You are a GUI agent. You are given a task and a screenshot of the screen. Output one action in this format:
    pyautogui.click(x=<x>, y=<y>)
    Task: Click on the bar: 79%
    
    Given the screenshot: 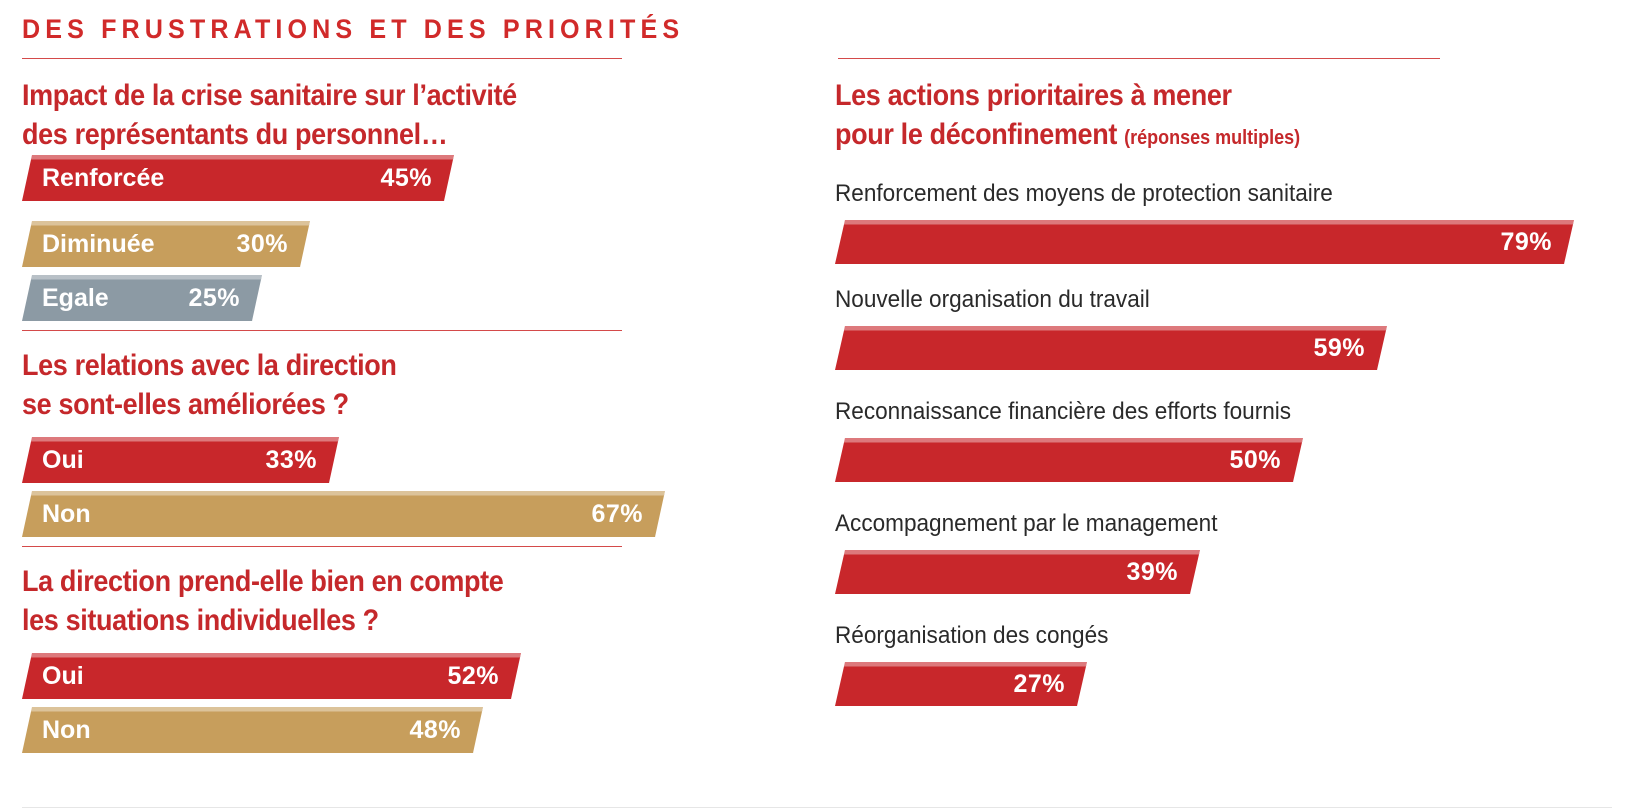 What is the action you would take?
    pyautogui.click(x=1204, y=242)
    